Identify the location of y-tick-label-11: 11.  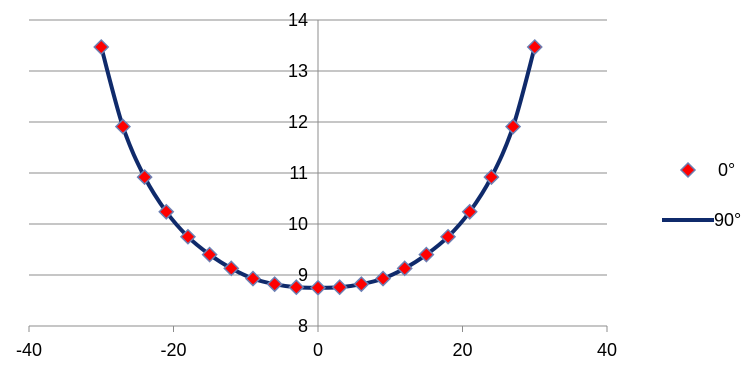
(298, 173).